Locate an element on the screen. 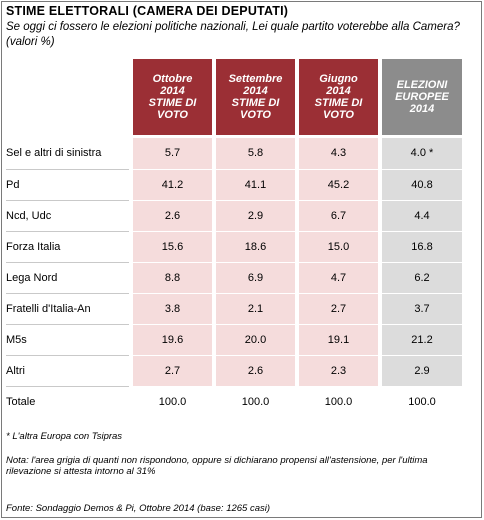  value-cell: 21.2 is located at coordinates (420, 340).